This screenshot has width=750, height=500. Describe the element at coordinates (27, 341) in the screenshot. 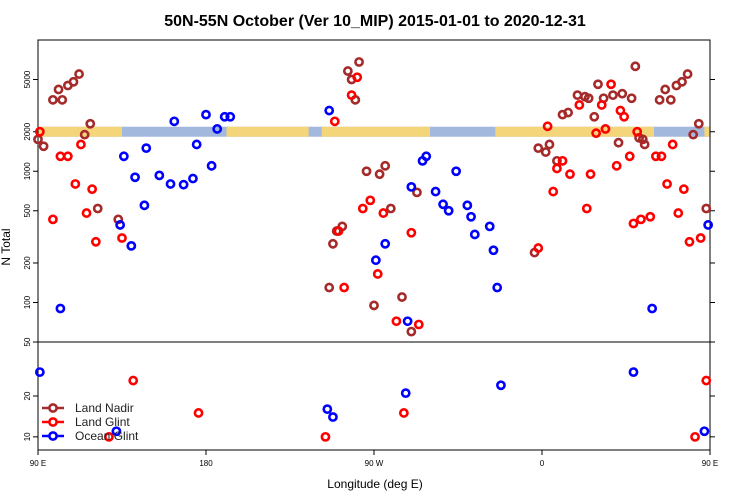

I see `y-tick-label: 50` at that location.